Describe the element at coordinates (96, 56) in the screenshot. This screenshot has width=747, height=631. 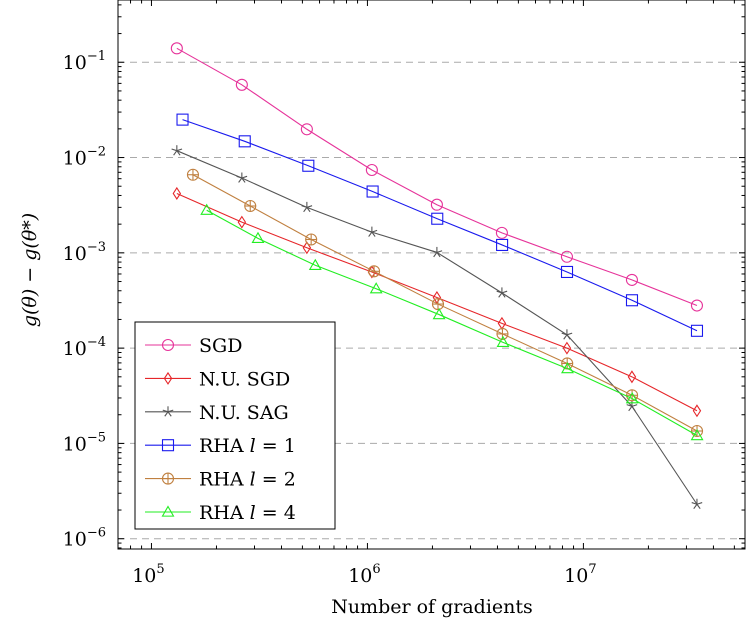
I see `y-tick-label-exponent: −1` at that location.